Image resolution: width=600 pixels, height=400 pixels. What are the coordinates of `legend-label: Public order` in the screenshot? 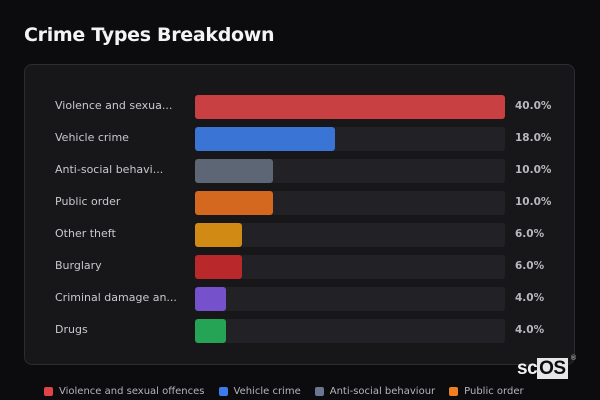 It's located at (494, 391).